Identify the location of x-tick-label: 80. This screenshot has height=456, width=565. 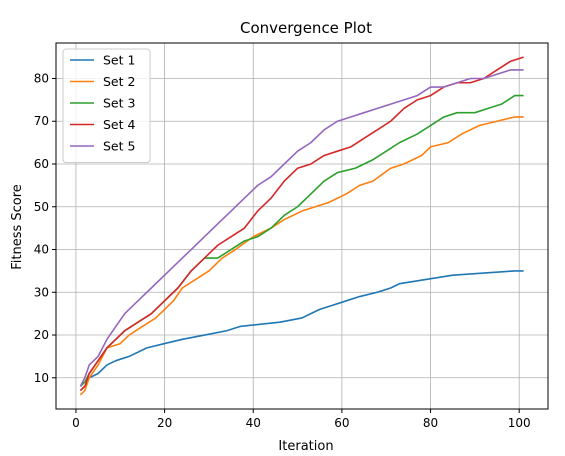
(430, 423).